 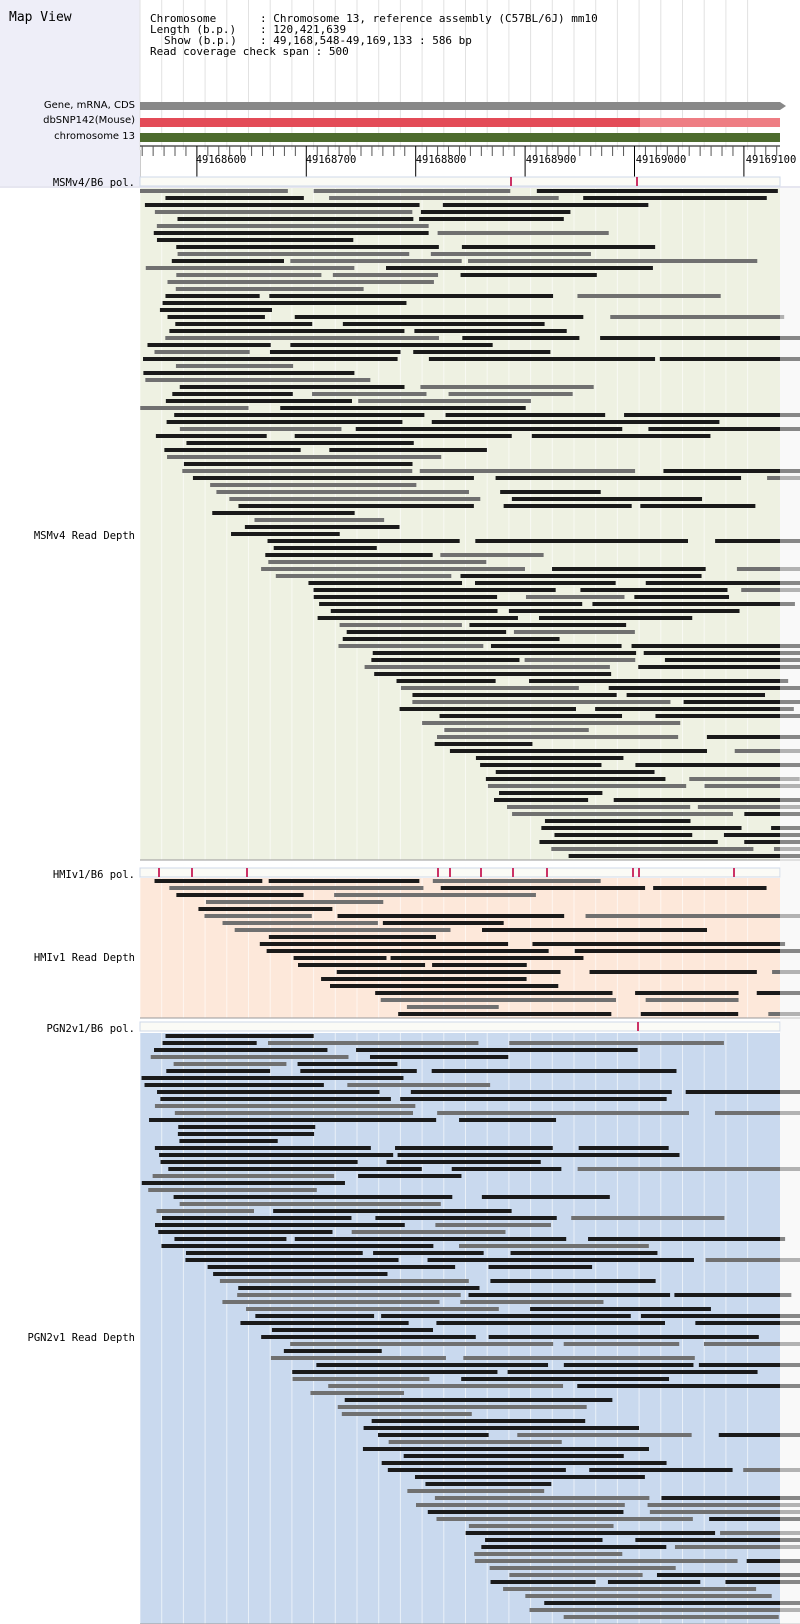 What do you see at coordinates (390, 122) in the screenshot?
I see `snp-track-bar` at bounding box center [390, 122].